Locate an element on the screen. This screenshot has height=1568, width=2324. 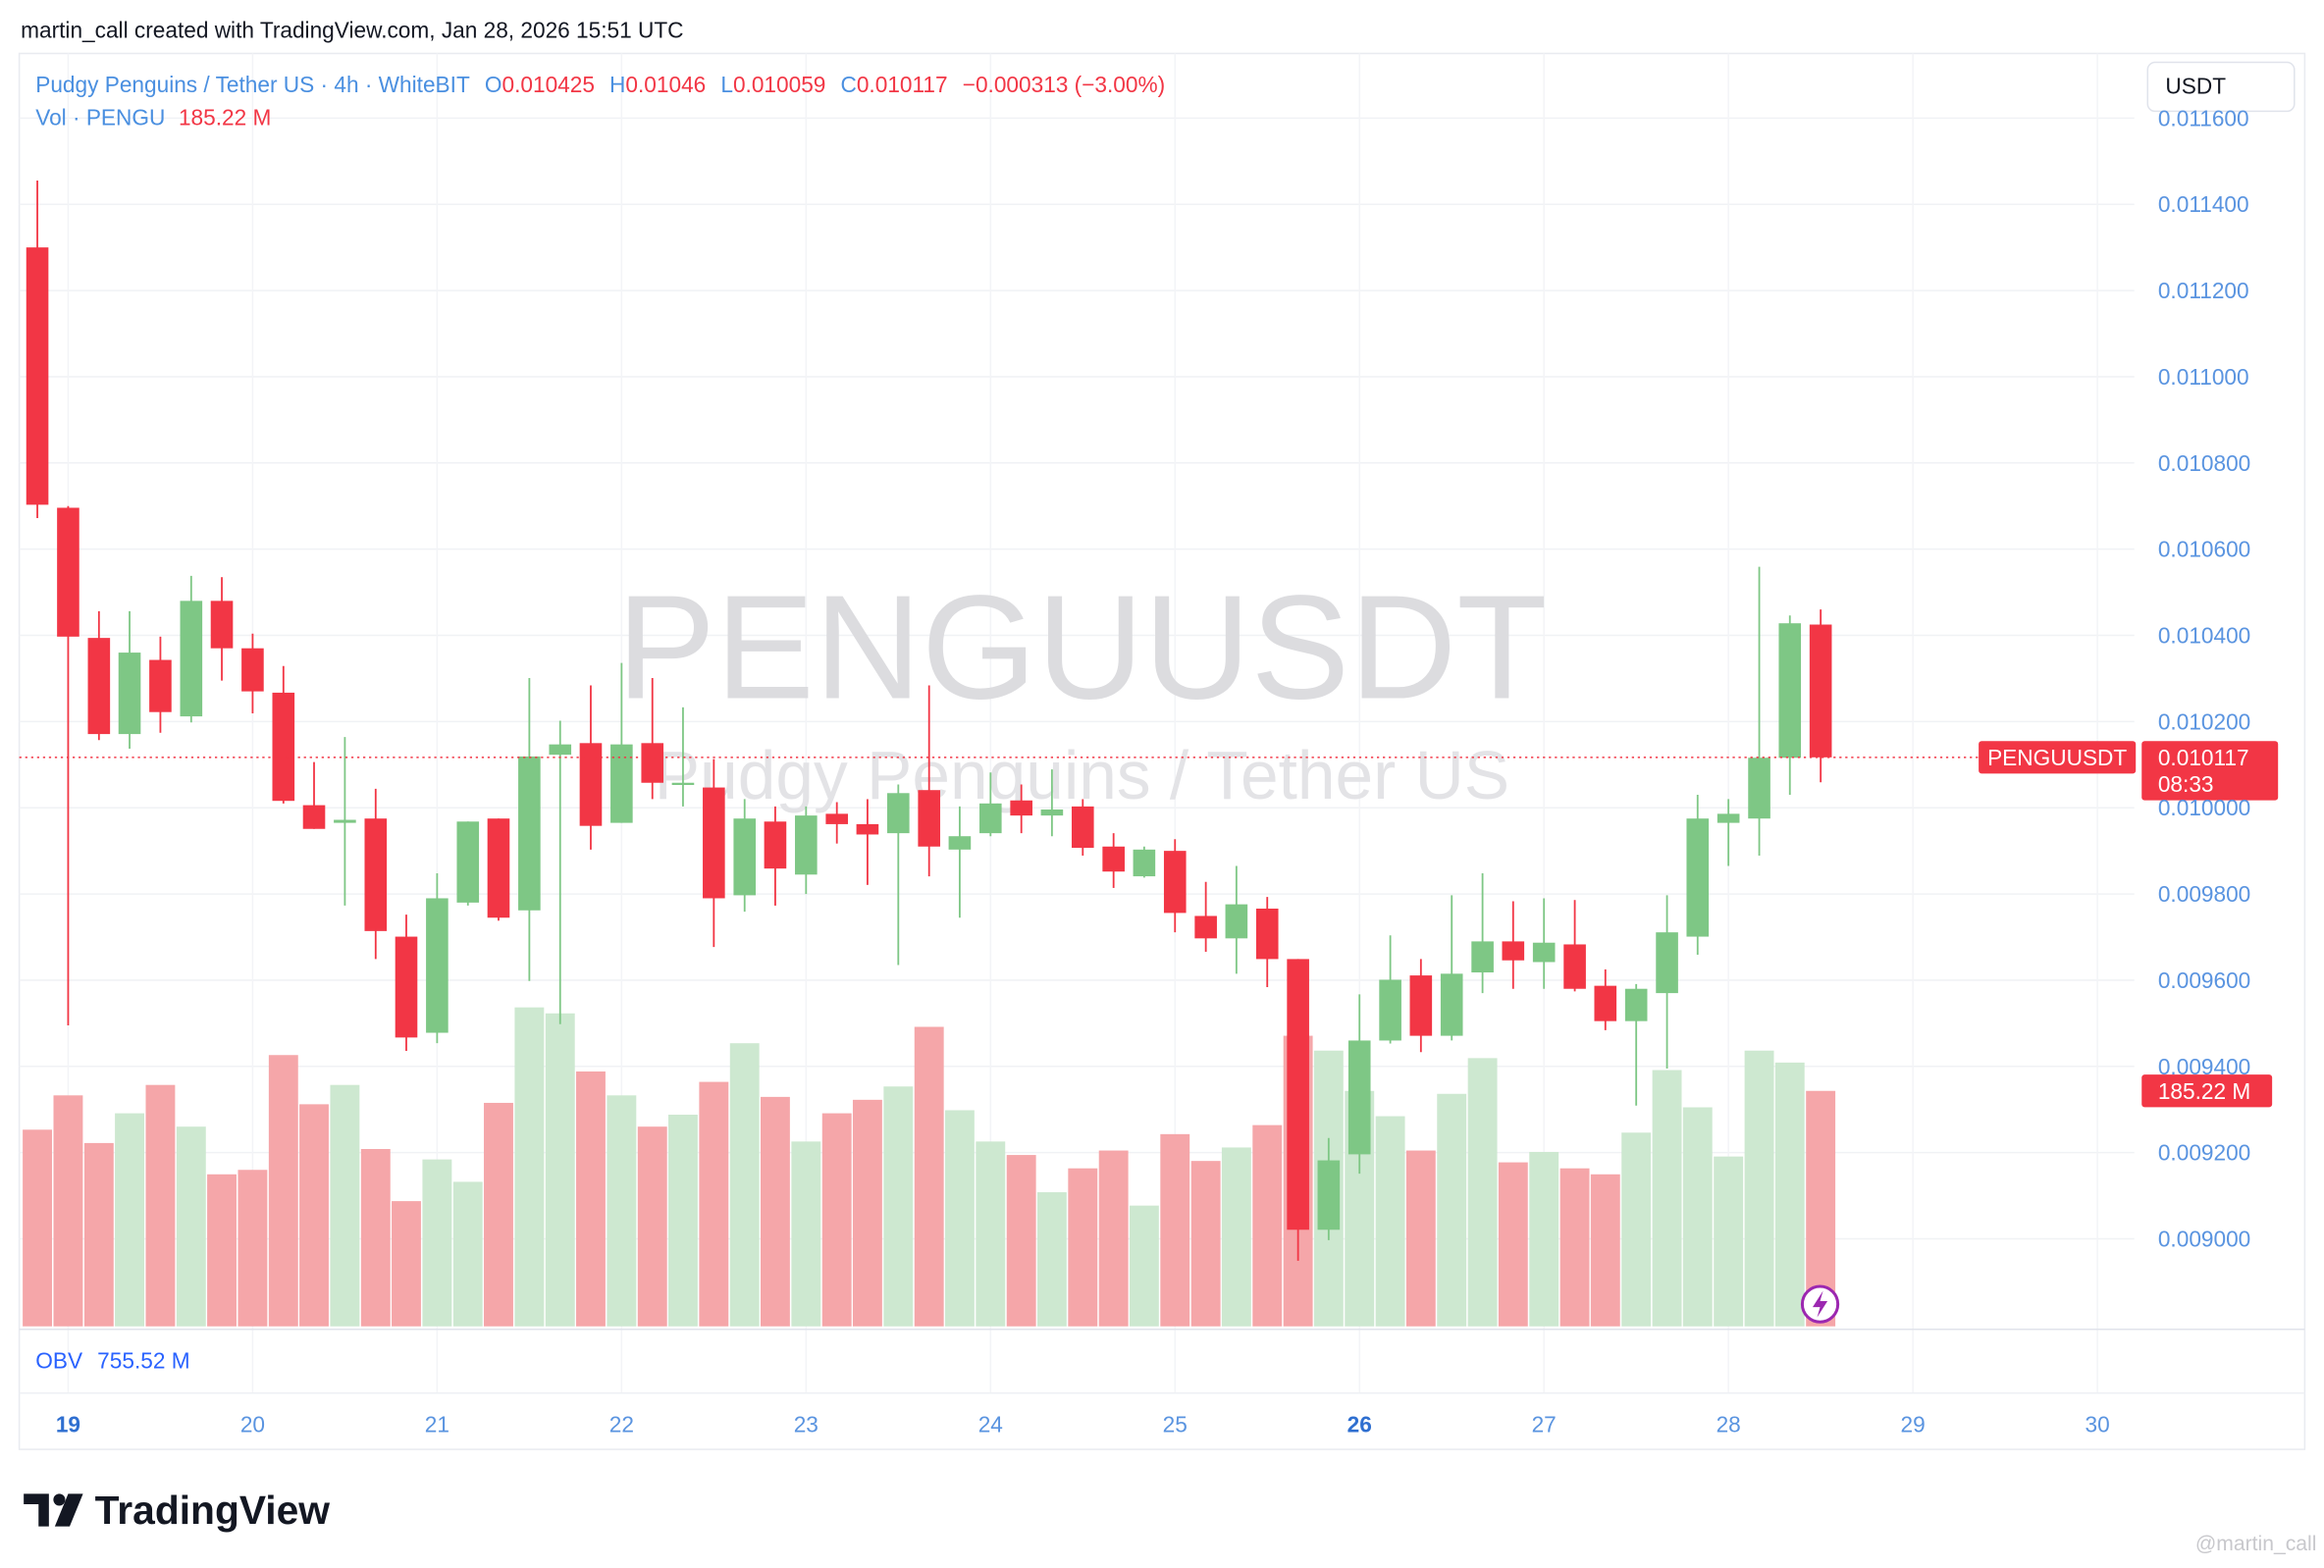
legend-key: O is located at coordinates (494, 84).